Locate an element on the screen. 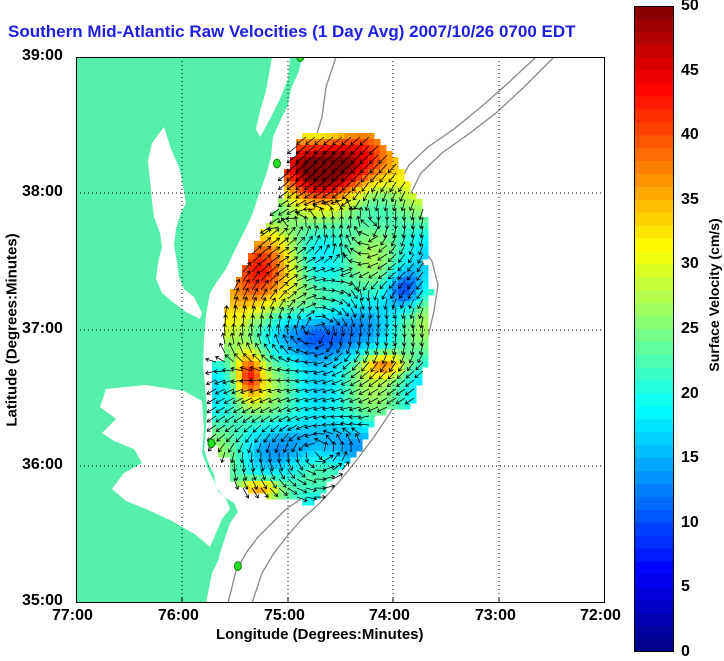 The width and height of the screenshot is (724, 661). y-tick-label: 39:00 is located at coordinates (42, 55).